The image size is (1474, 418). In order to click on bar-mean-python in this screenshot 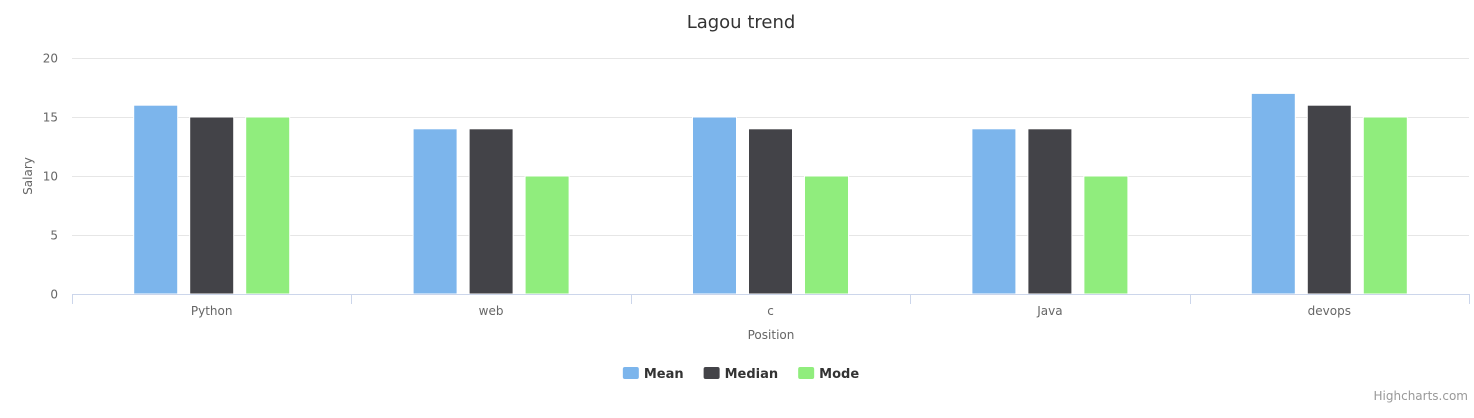, I will do `click(156, 199)`.